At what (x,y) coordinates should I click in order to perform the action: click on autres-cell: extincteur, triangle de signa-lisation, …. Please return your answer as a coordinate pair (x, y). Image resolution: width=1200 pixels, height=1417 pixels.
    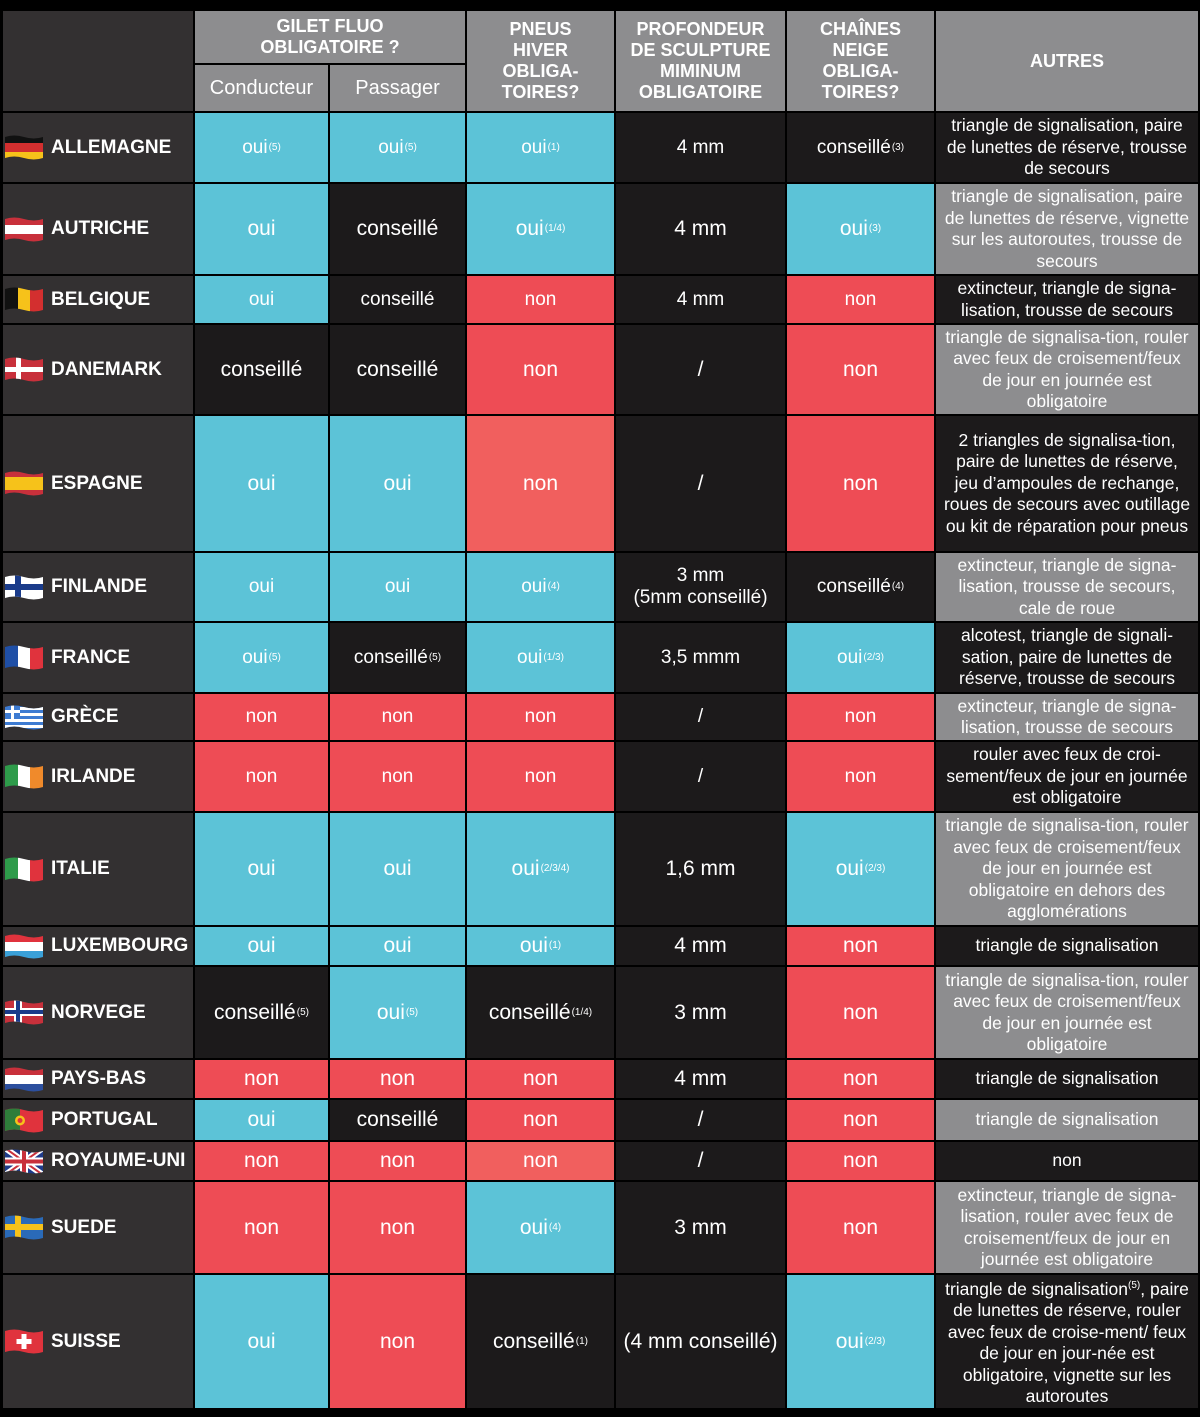
    Looking at the image, I should click on (1067, 717).